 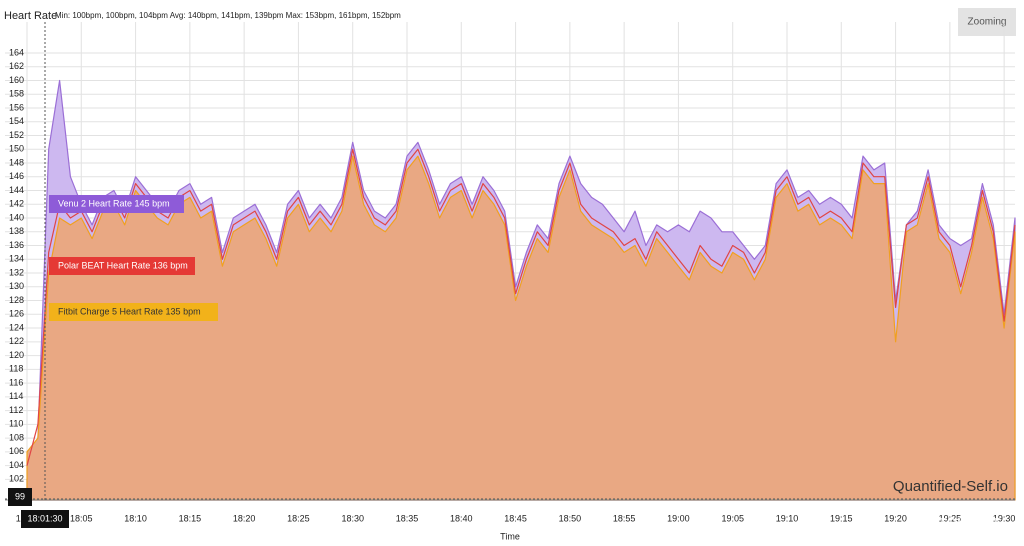 I want to click on x-tick-label: 18:05, so click(x=81, y=518).